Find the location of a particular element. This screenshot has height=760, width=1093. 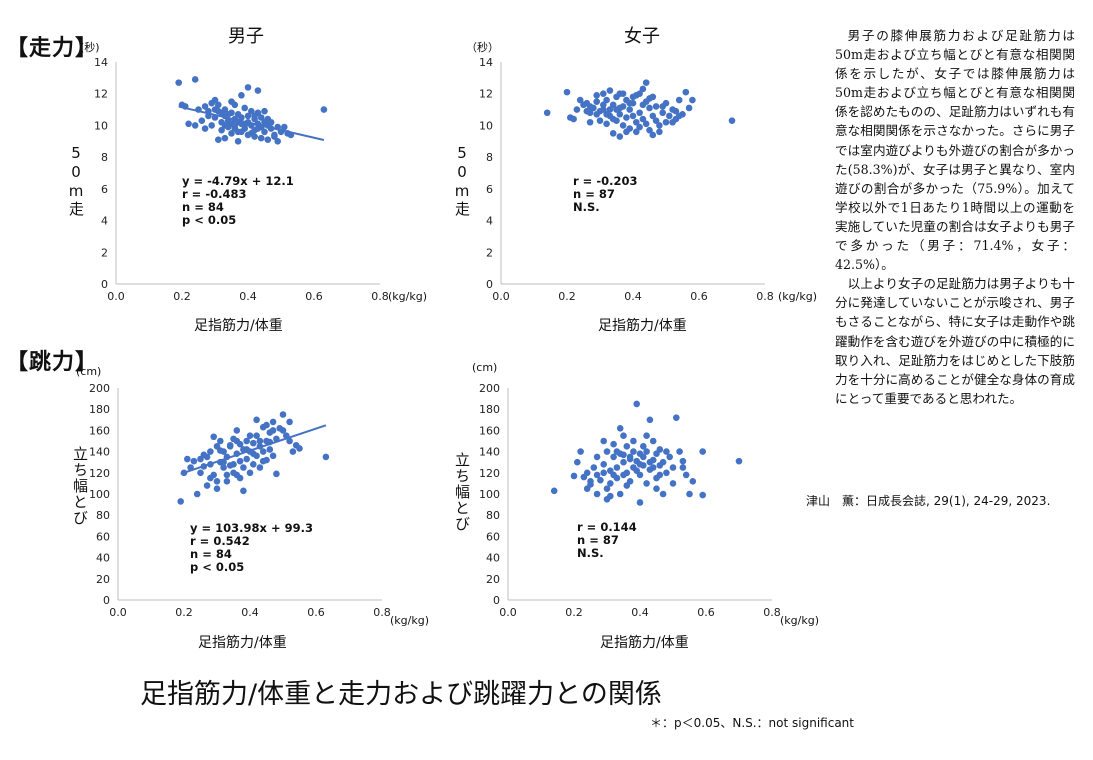

stats-line: N.S. is located at coordinates (590, 553).